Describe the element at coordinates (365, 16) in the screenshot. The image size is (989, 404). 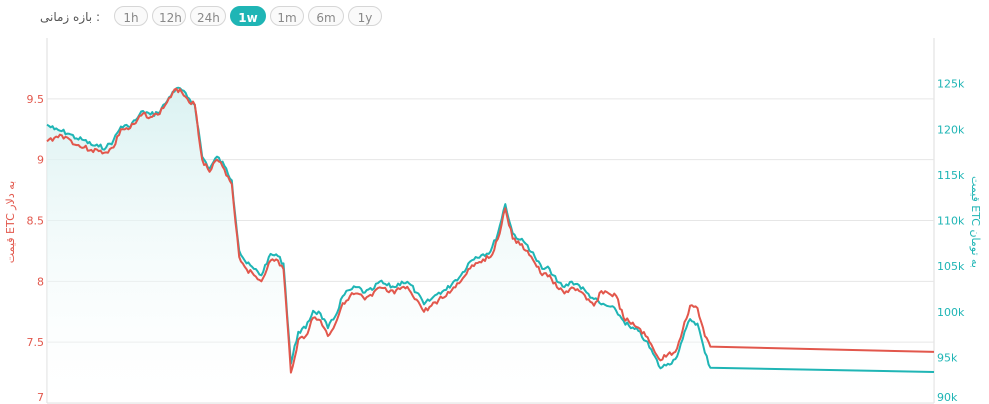
I see `range-button-1y: 1y` at that location.